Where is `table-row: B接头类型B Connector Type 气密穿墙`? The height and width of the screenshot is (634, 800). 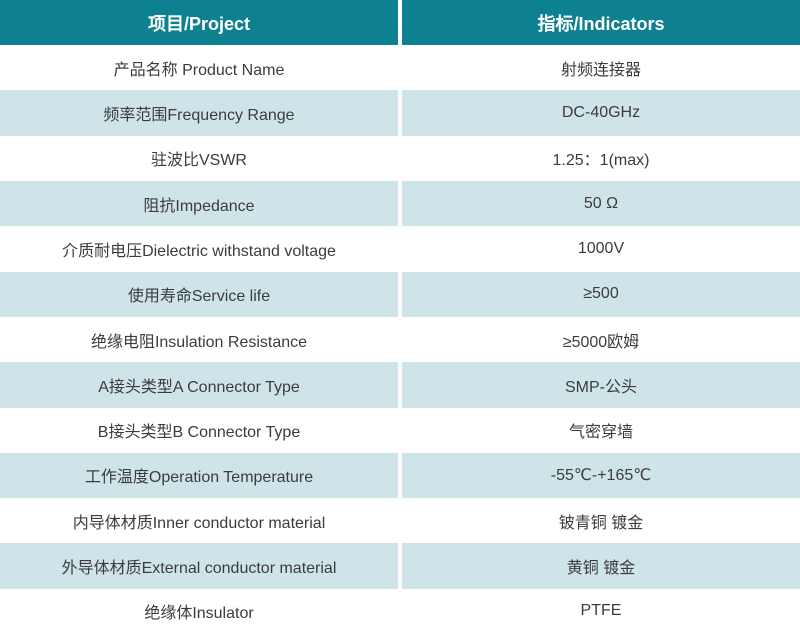 table-row: B接头类型B Connector Type 气密穿墙 is located at coordinates (400, 430).